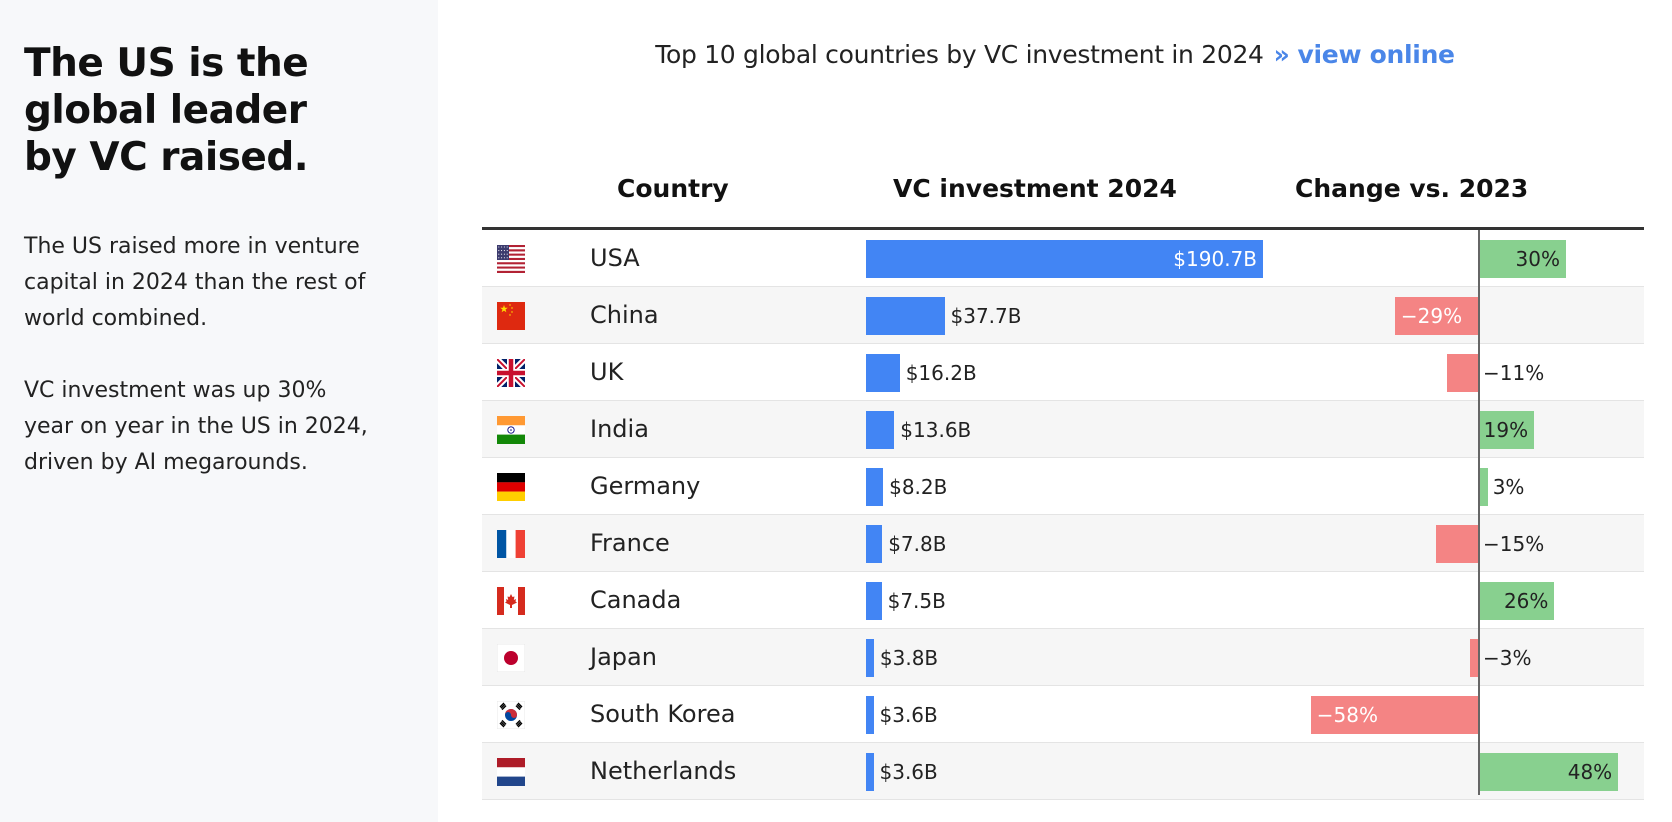 The height and width of the screenshot is (822, 1672). I want to click on canada-flag-icon, so click(511, 601).